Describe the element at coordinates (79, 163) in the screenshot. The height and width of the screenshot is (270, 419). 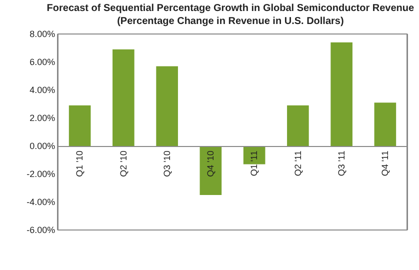
I see `x-tick-label: Q1 '10` at that location.